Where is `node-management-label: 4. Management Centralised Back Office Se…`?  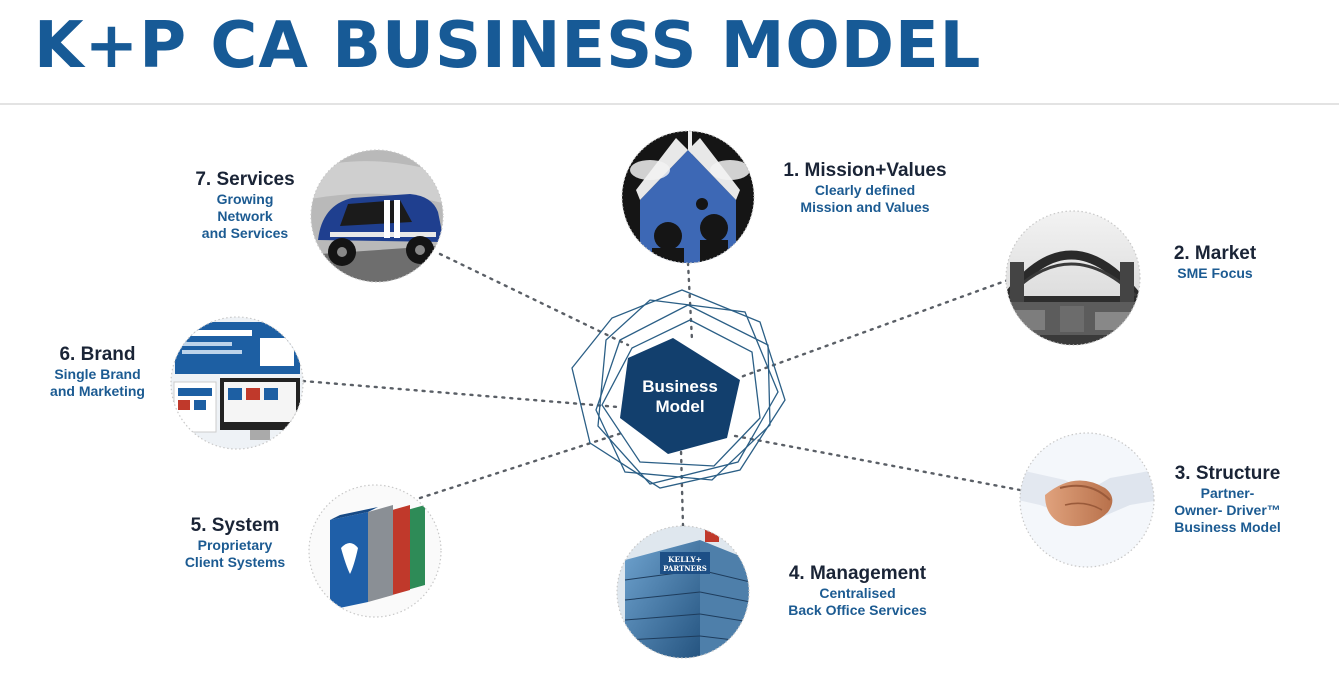 node-management-label: 4. Management Centralised Back Office Se… is located at coordinates (857, 591).